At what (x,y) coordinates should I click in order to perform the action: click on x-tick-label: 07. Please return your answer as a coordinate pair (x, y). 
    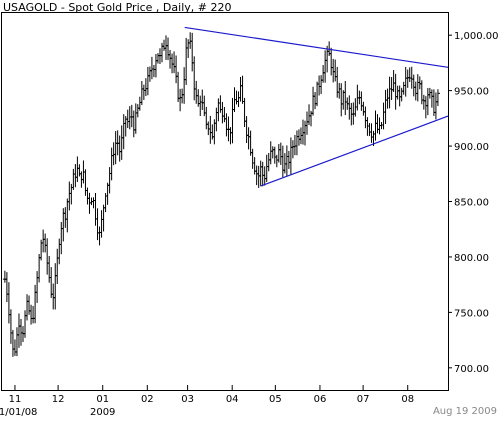
    Looking at the image, I should click on (363, 399).